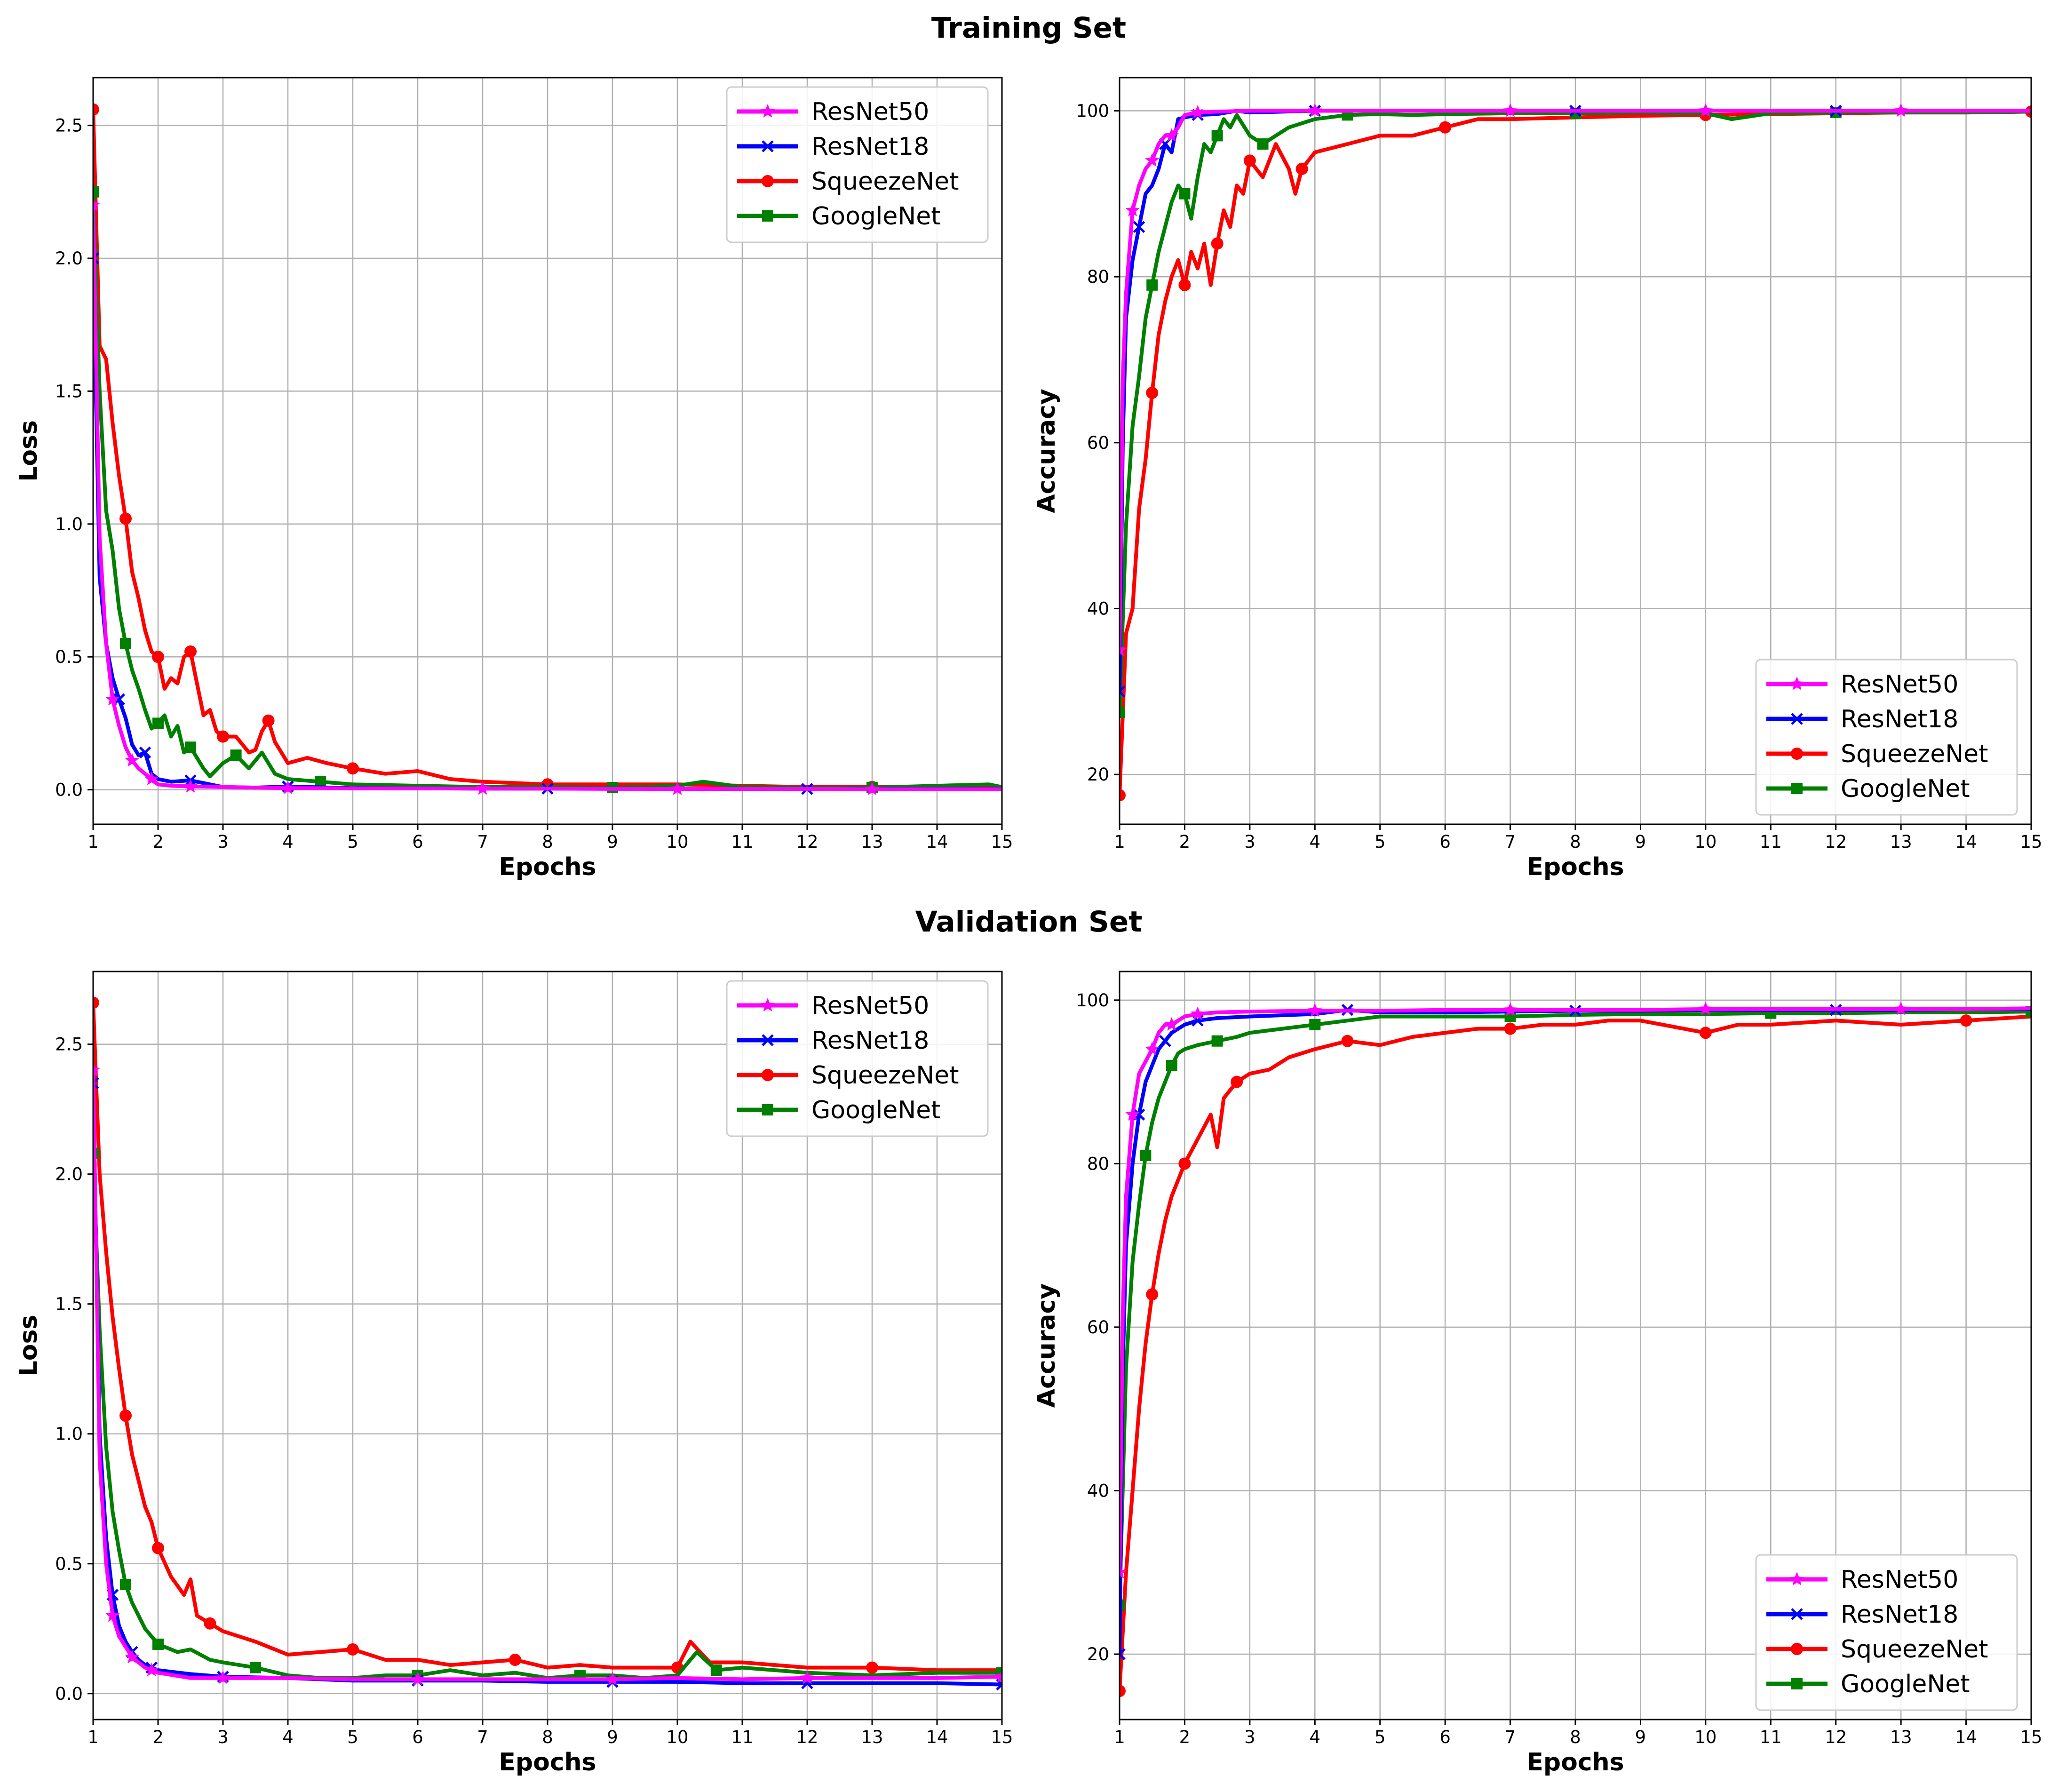 Image resolution: width=2058 pixels, height=1792 pixels. I want to click on y-tick-label: 2.5, so click(69, 1045).